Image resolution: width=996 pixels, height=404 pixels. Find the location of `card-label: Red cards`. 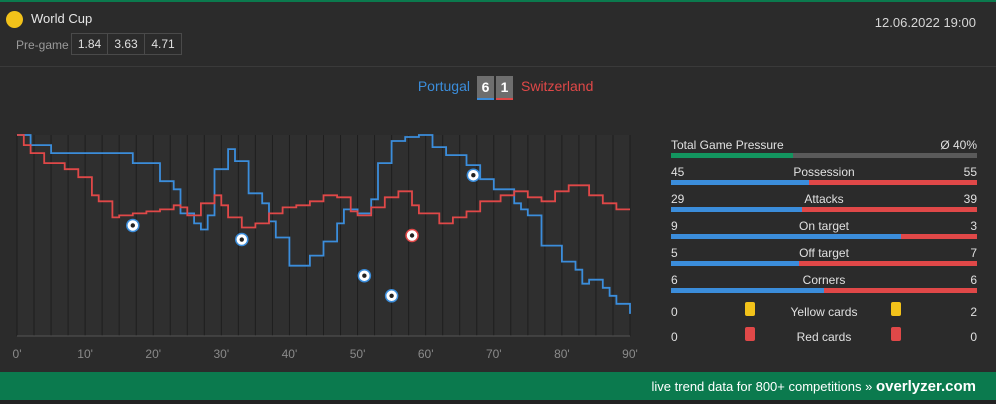

card-label: Red cards is located at coordinates (824, 337).